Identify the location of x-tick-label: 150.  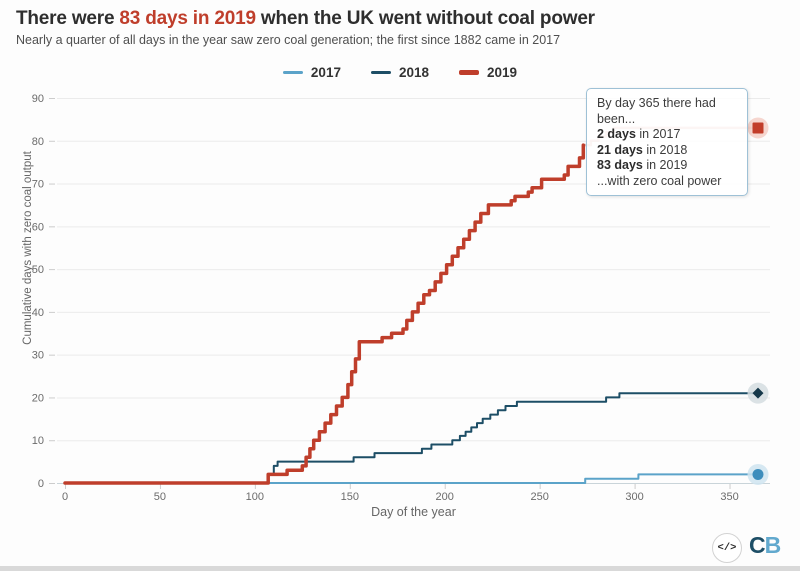
(350, 497).